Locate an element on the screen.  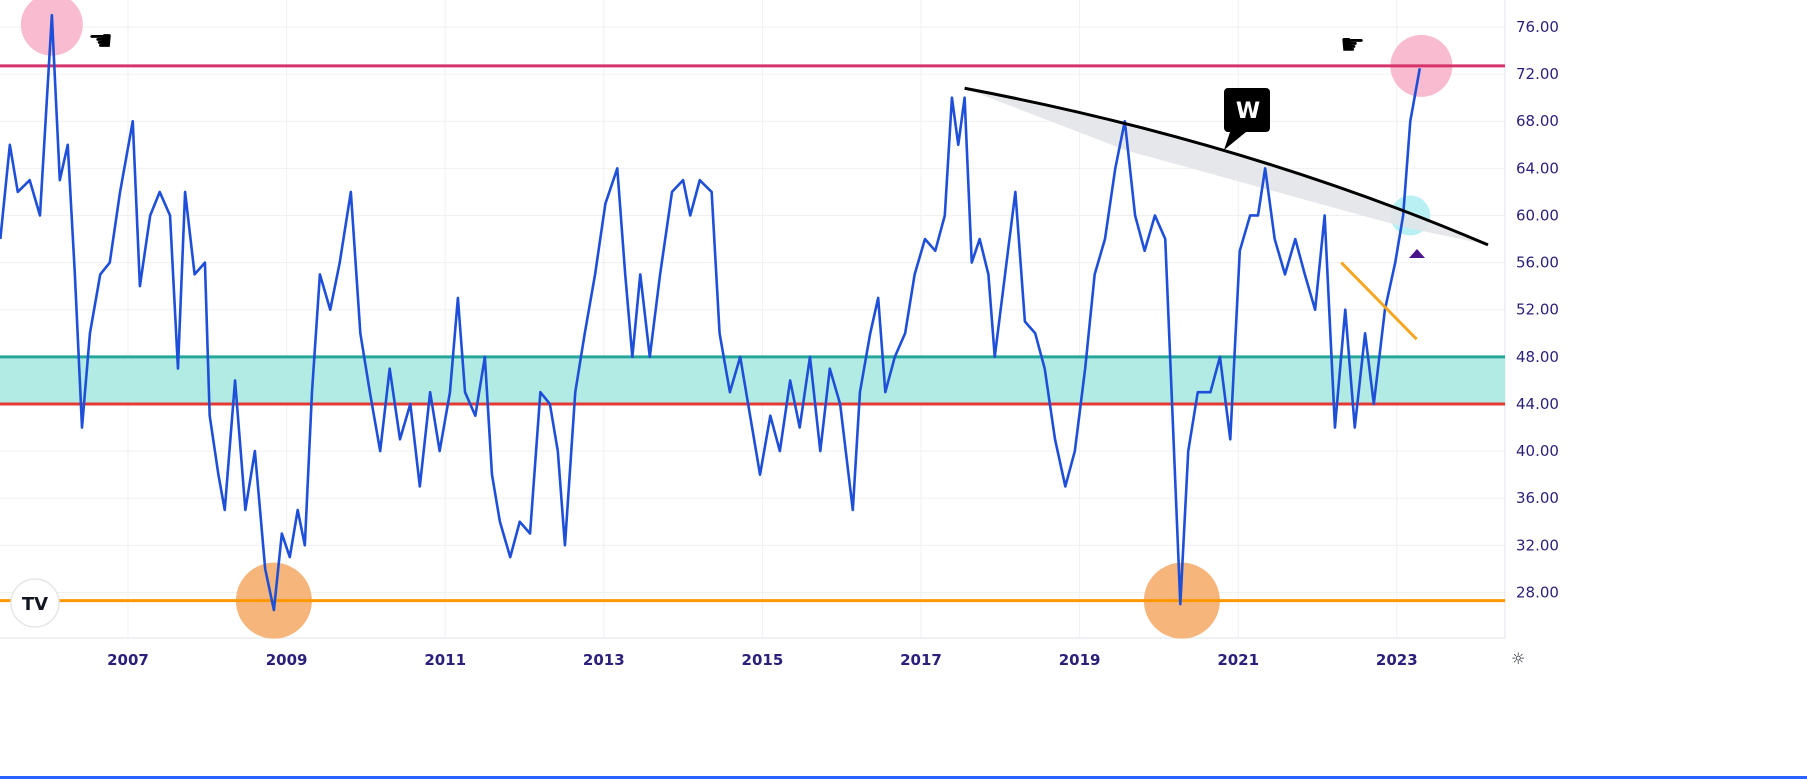
y-tick-label: 32.00 is located at coordinates (1537, 545).